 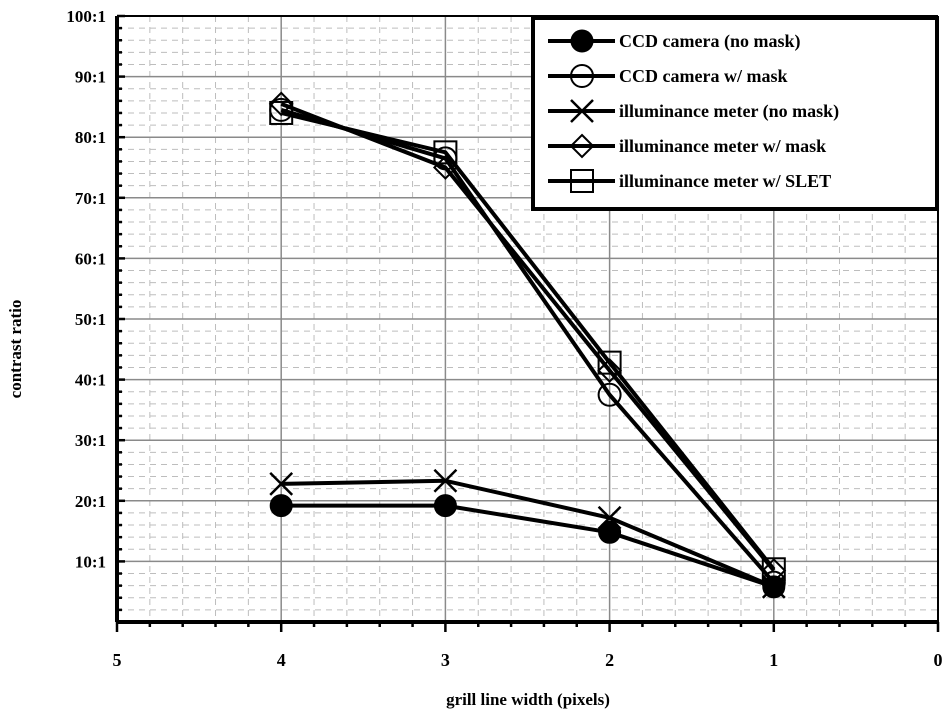 What do you see at coordinates (609, 660) in the screenshot?
I see `x-tick-label: 2` at bounding box center [609, 660].